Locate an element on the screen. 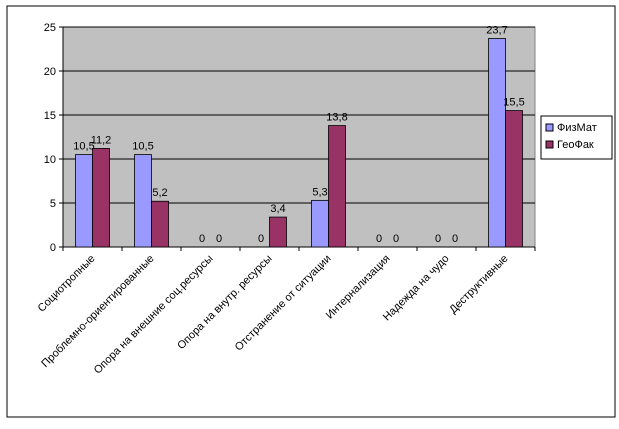 Image resolution: width=619 pixels, height=429 pixels. data-label: 5,3 is located at coordinates (319, 192).